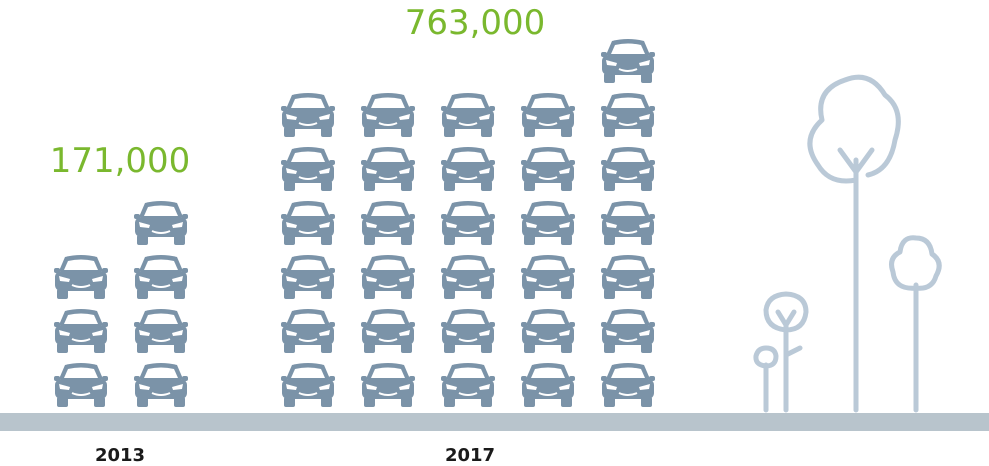  I want to click on tree-medium, so click(915, 324).